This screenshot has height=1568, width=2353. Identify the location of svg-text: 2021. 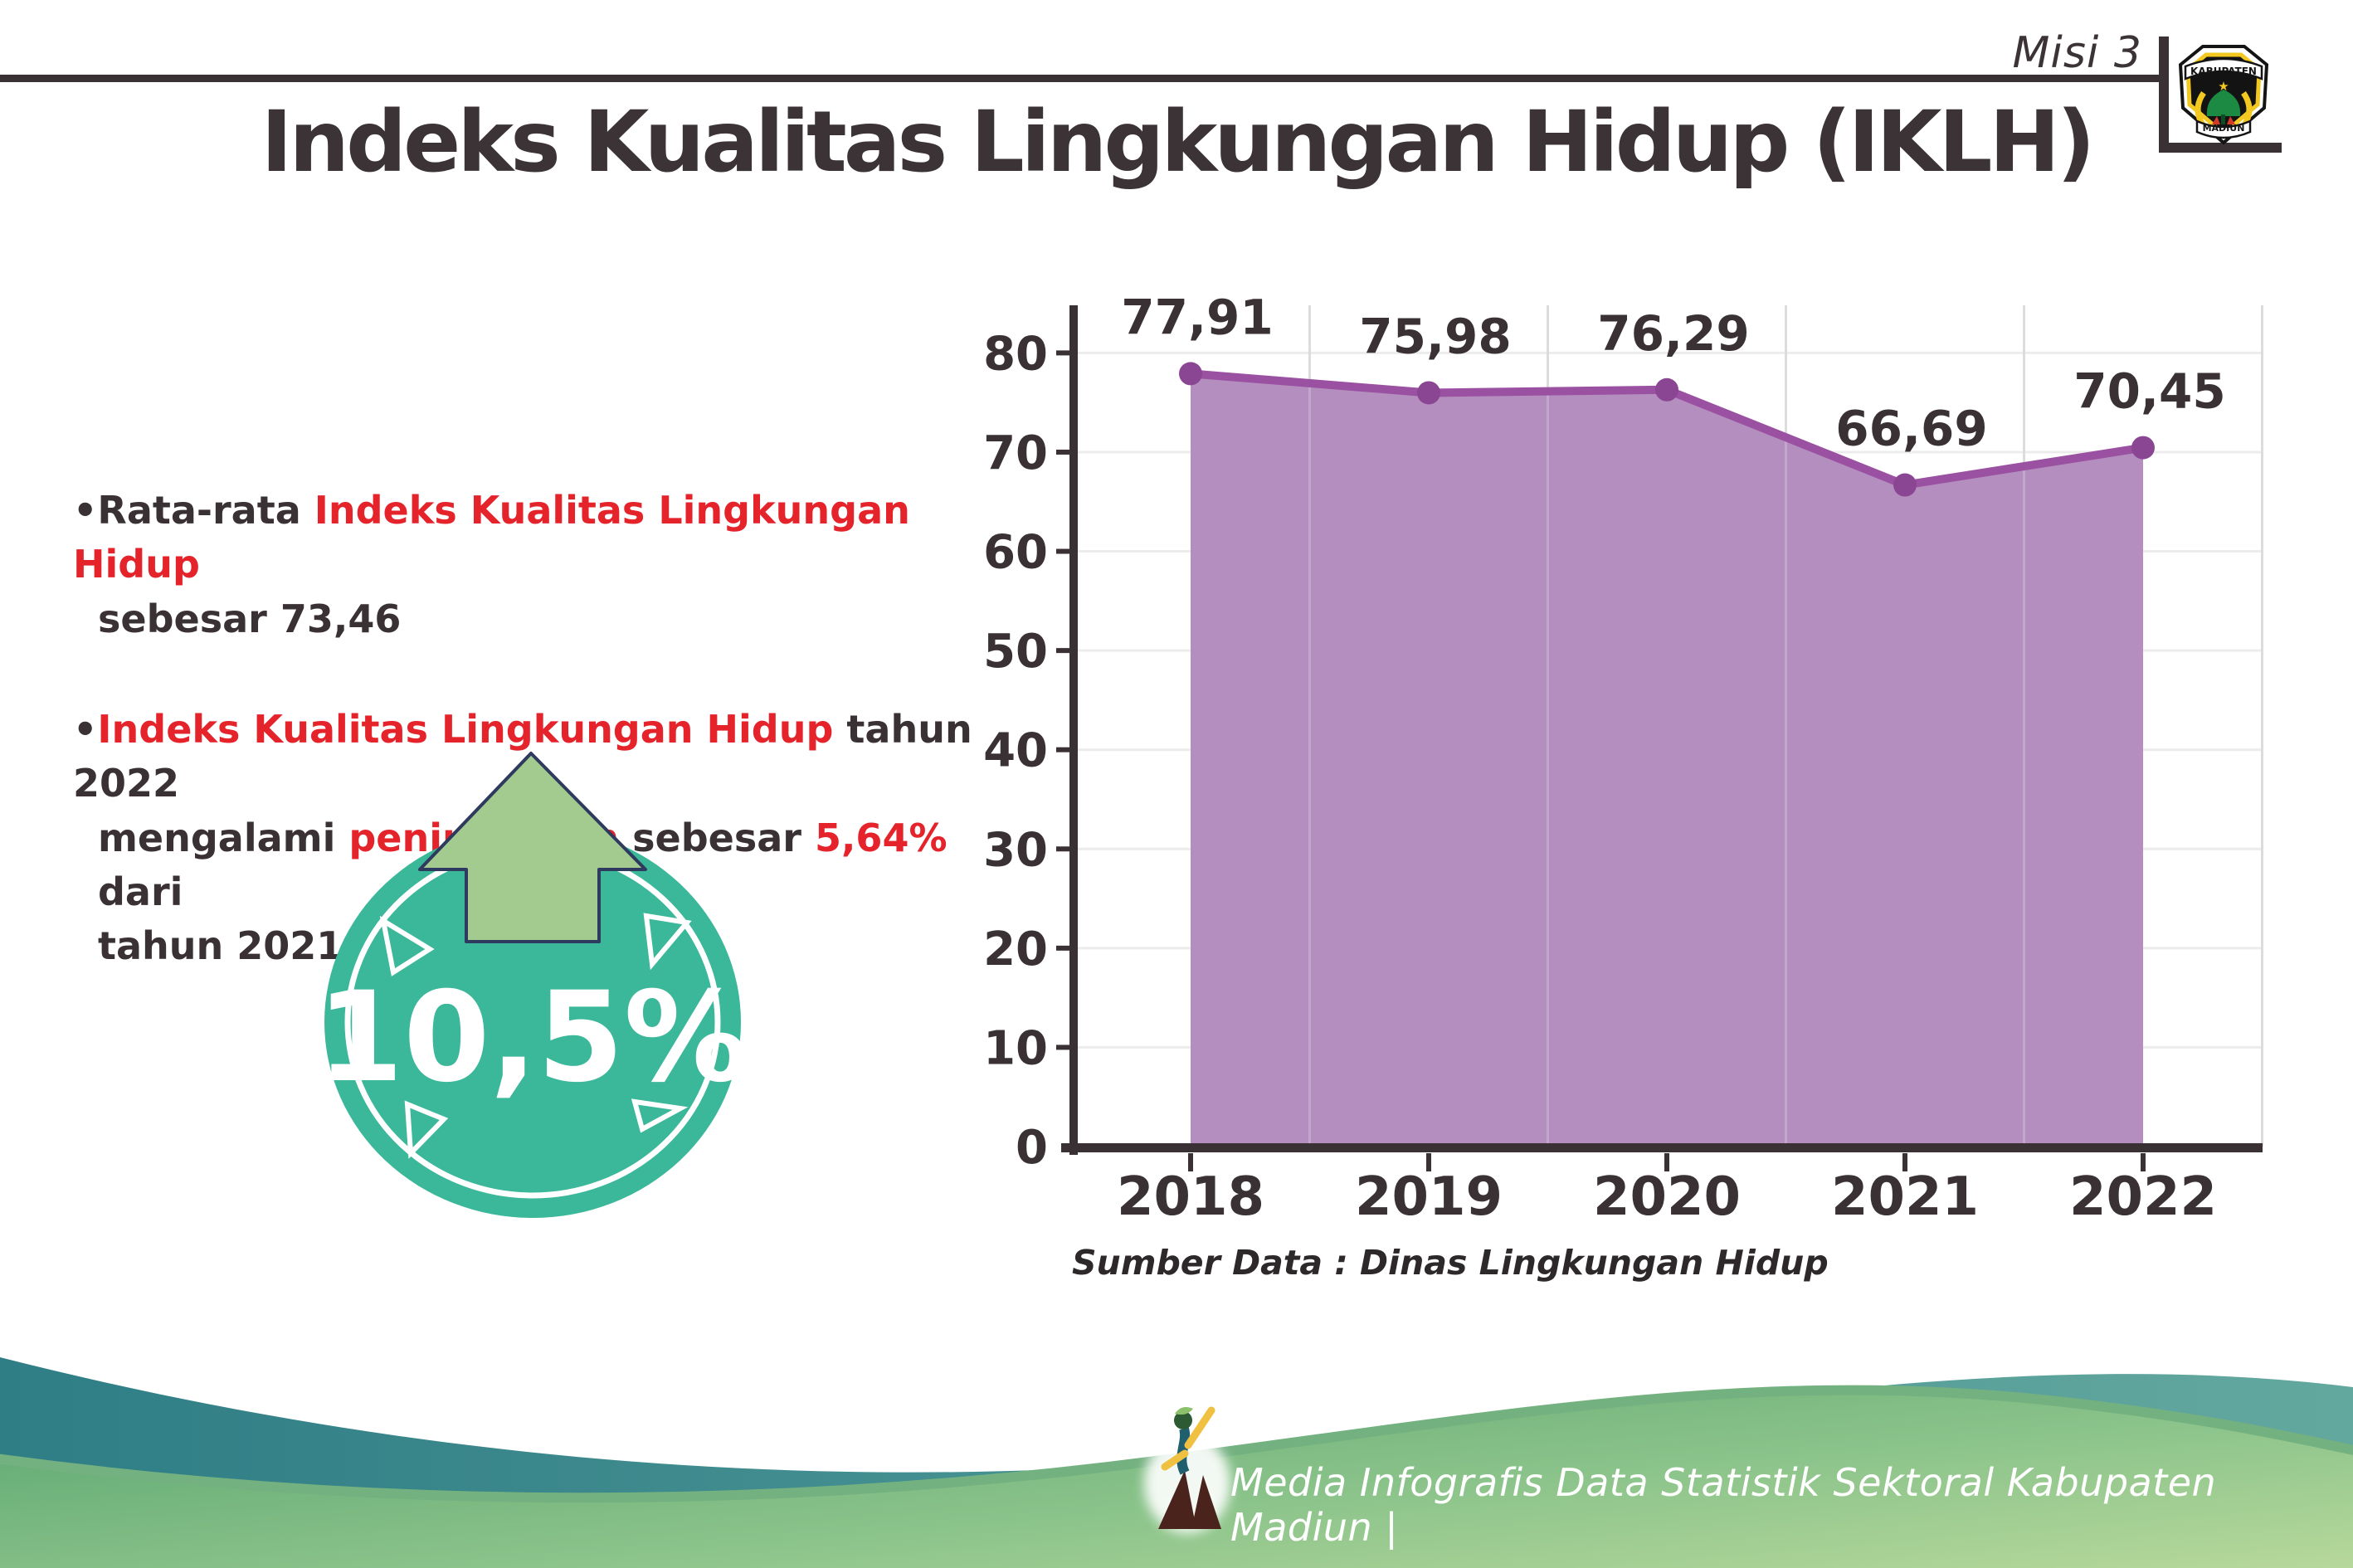
(1905, 1197).